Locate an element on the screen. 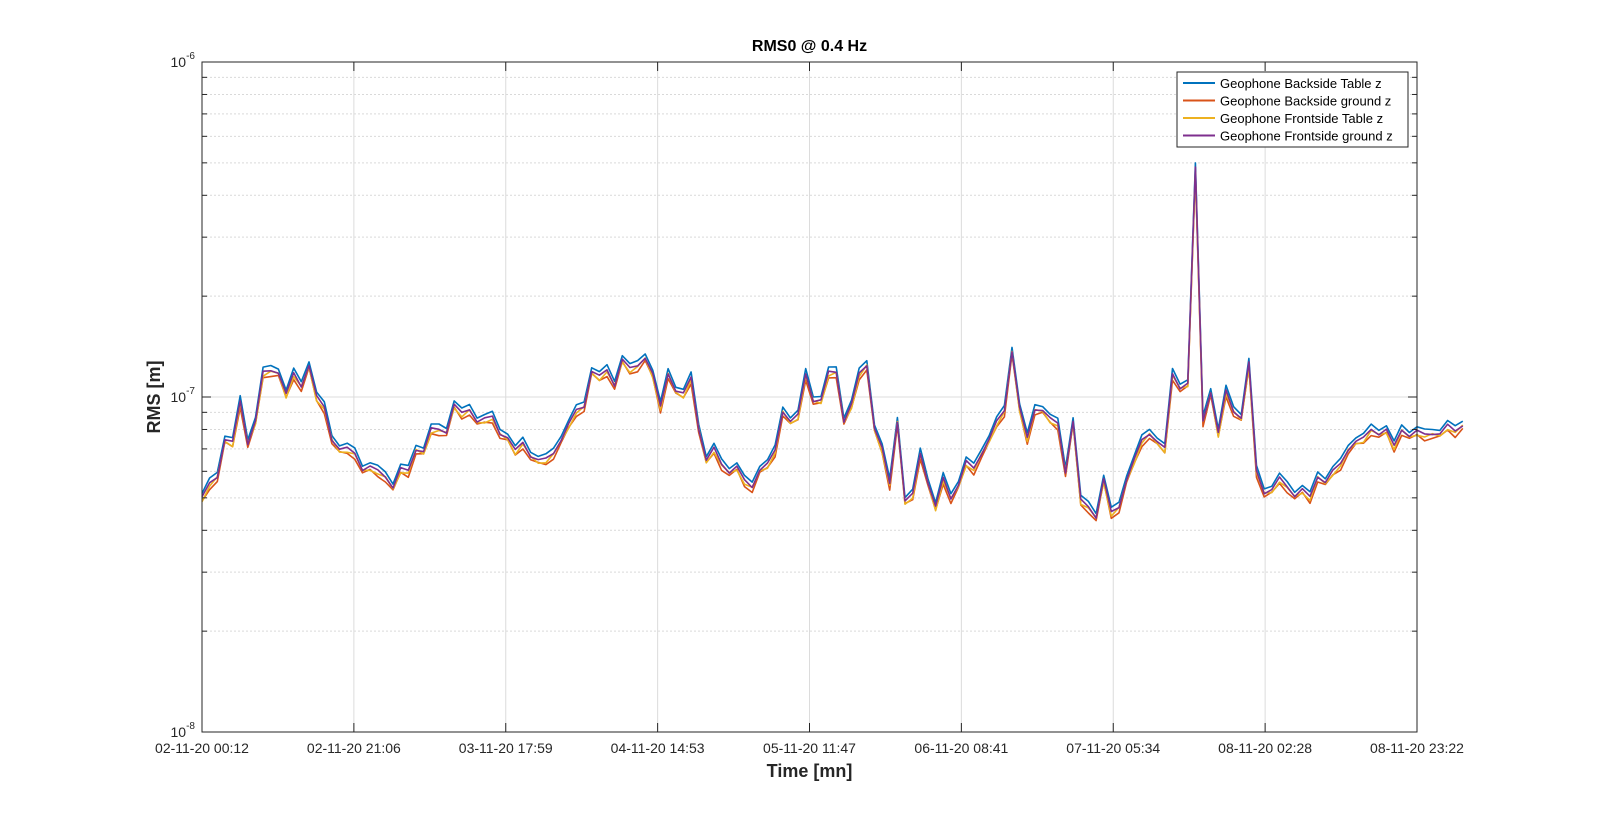 The width and height of the screenshot is (1597, 838). legend-entry: Geophone Frontside Table z is located at coordinates (1301, 118).